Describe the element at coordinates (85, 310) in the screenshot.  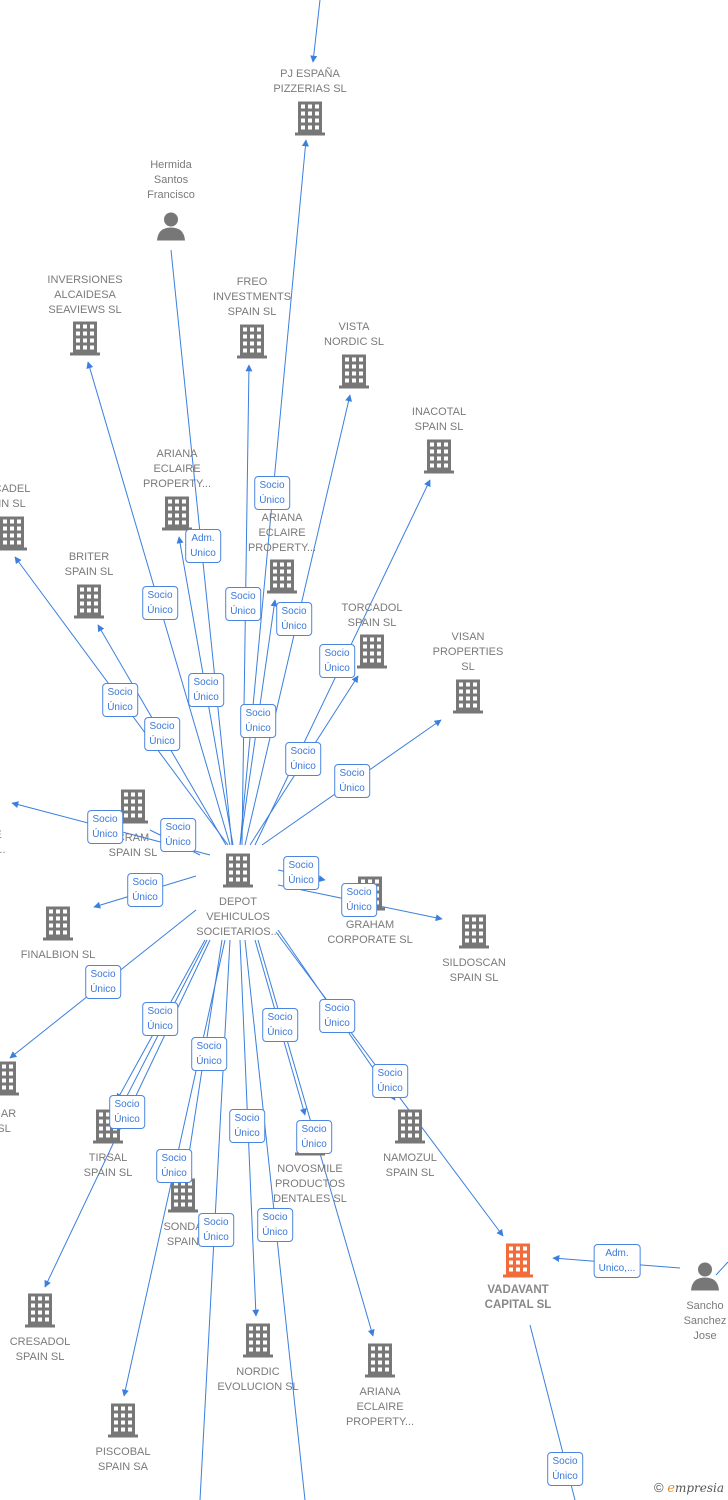
I see `node-label-line: SEAVIEWS SL` at that location.